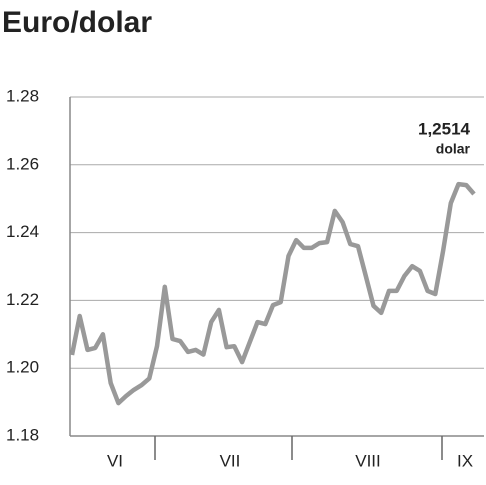 Image resolution: width=486 pixels, height=485 pixels. Describe the element at coordinates (453, 149) in the screenshot. I see `annotation-unit: dolar` at that location.